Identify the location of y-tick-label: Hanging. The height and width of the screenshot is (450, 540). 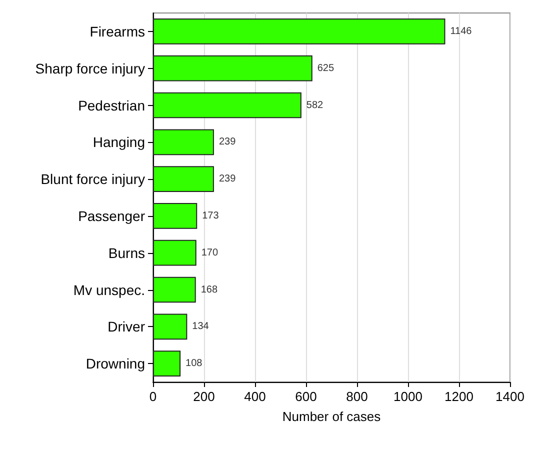
(118, 142).